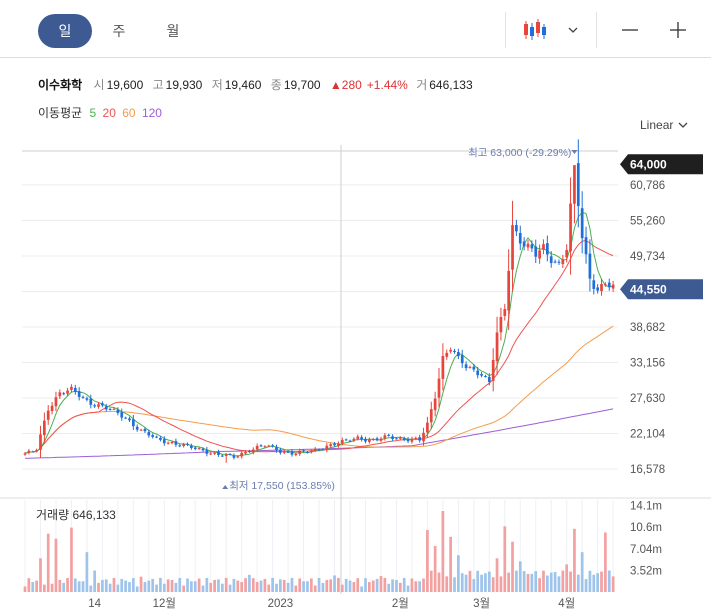 The image size is (711, 616). Describe the element at coordinates (647, 186) in the screenshot. I see `y-tick-label: 60,786` at that location.